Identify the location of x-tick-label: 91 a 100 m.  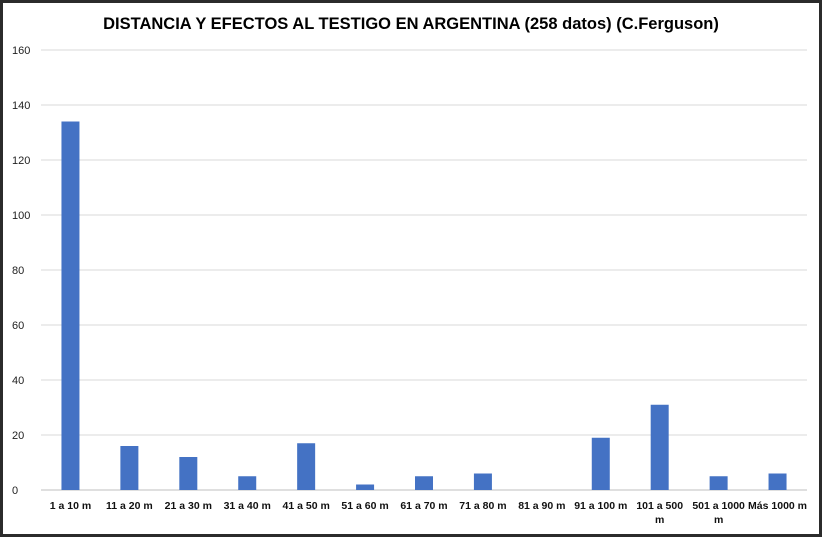
(600, 506).